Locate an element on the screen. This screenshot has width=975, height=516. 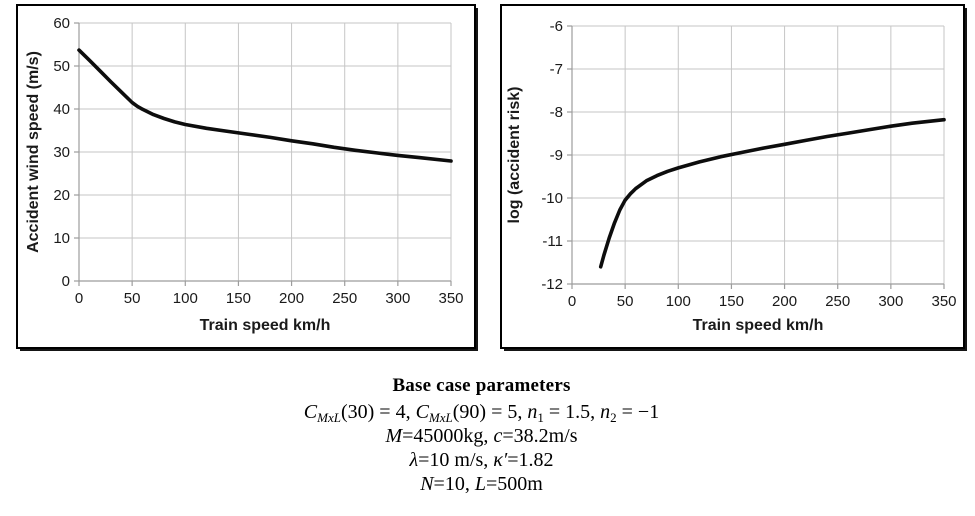
math-segment: =45000kg, is located at coordinates (448, 436).